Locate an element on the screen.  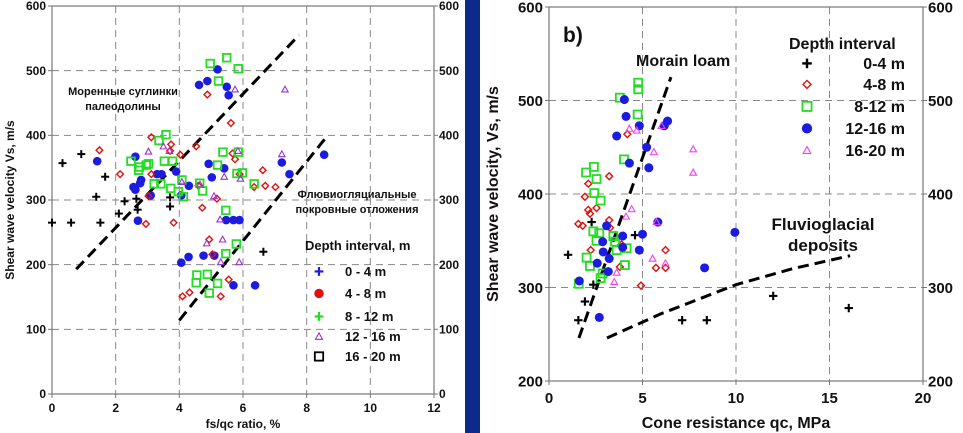
x-tick-label: 4 is located at coordinates (179, 408).